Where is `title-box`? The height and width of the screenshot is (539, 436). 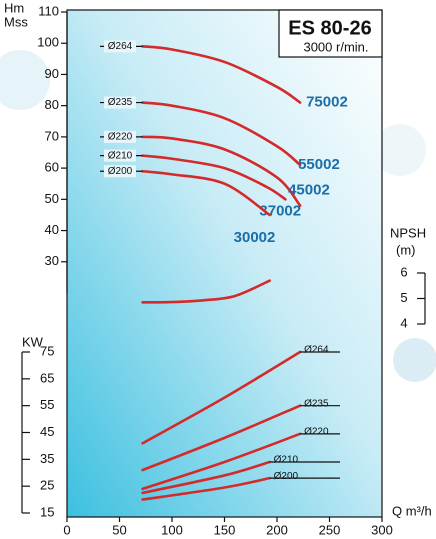
title-box is located at coordinates (330, 33).